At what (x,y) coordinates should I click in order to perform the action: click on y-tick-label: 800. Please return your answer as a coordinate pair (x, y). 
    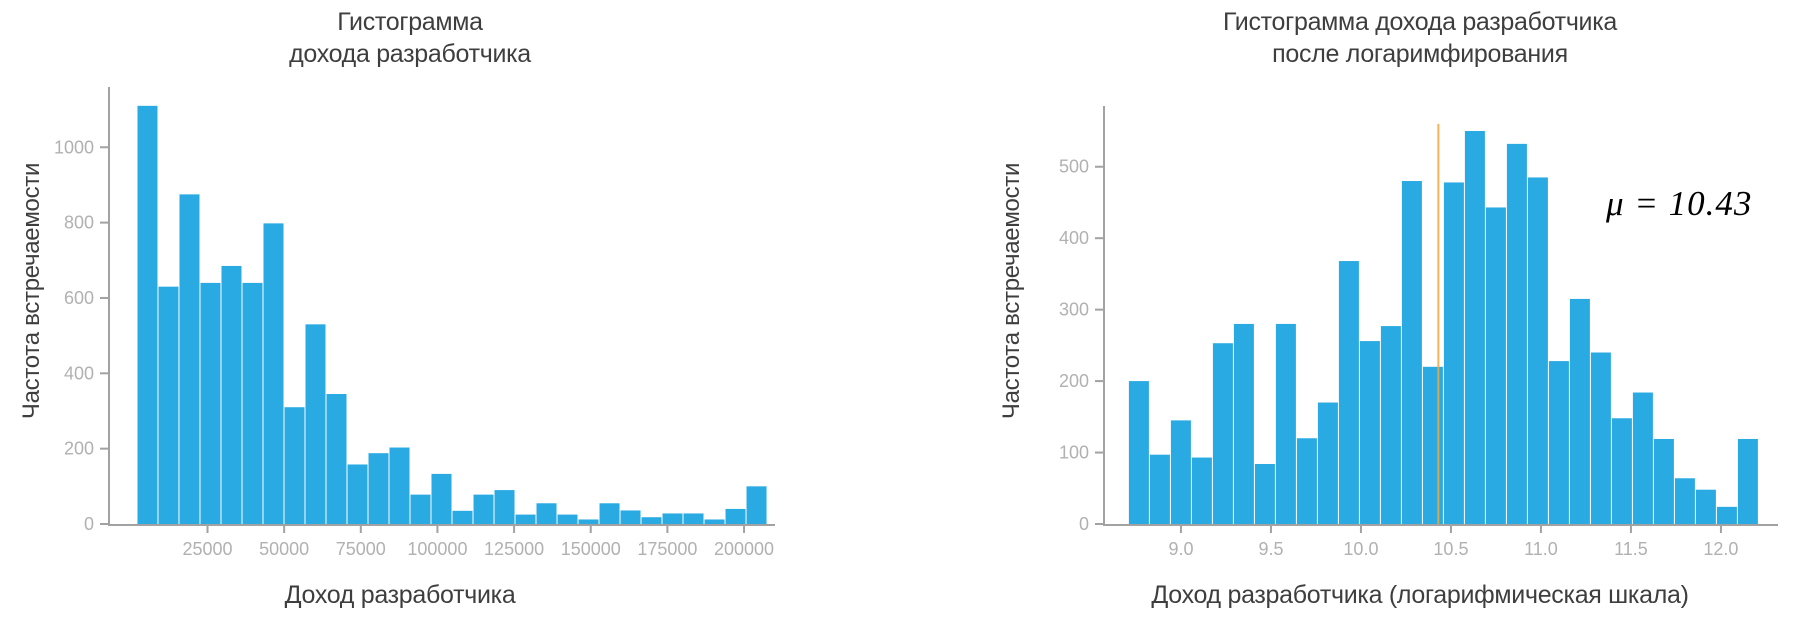
    Looking at the image, I should click on (79, 223).